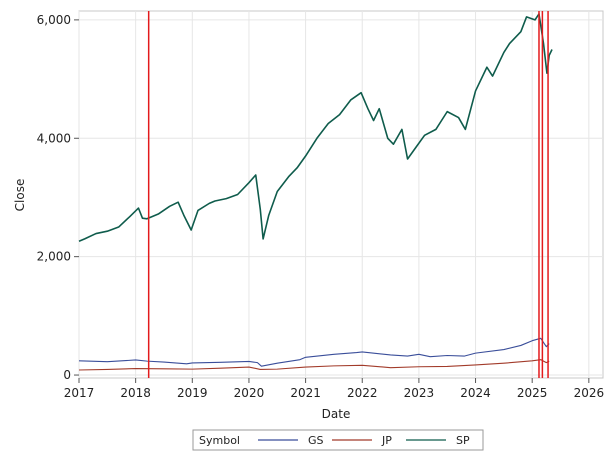 Image resolution: width=616 pixels, height=461 pixels. Describe the element at coordinates (336, 414) in the screenshot. I see `x-axis-label: Date` at that location.